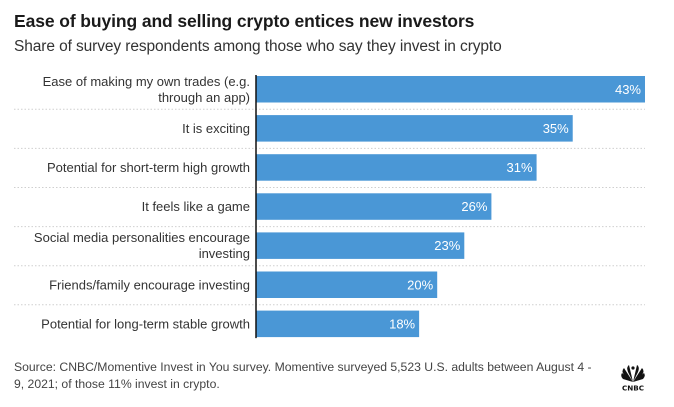 The height and width of the screenshot is (407, 674). I want to click on value-label: 35%, so click(556, 128).